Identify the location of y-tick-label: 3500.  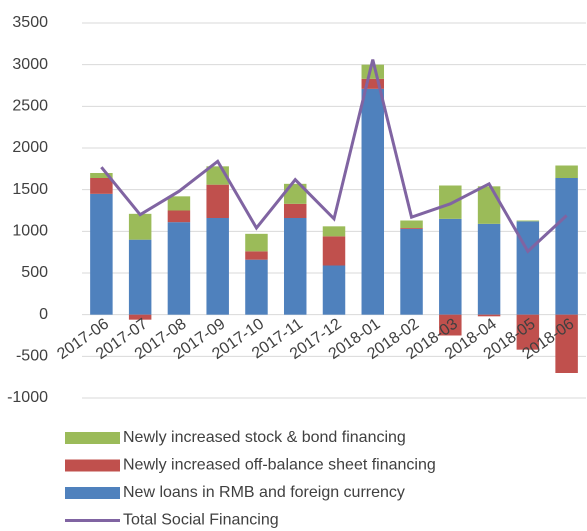
(30, 22).